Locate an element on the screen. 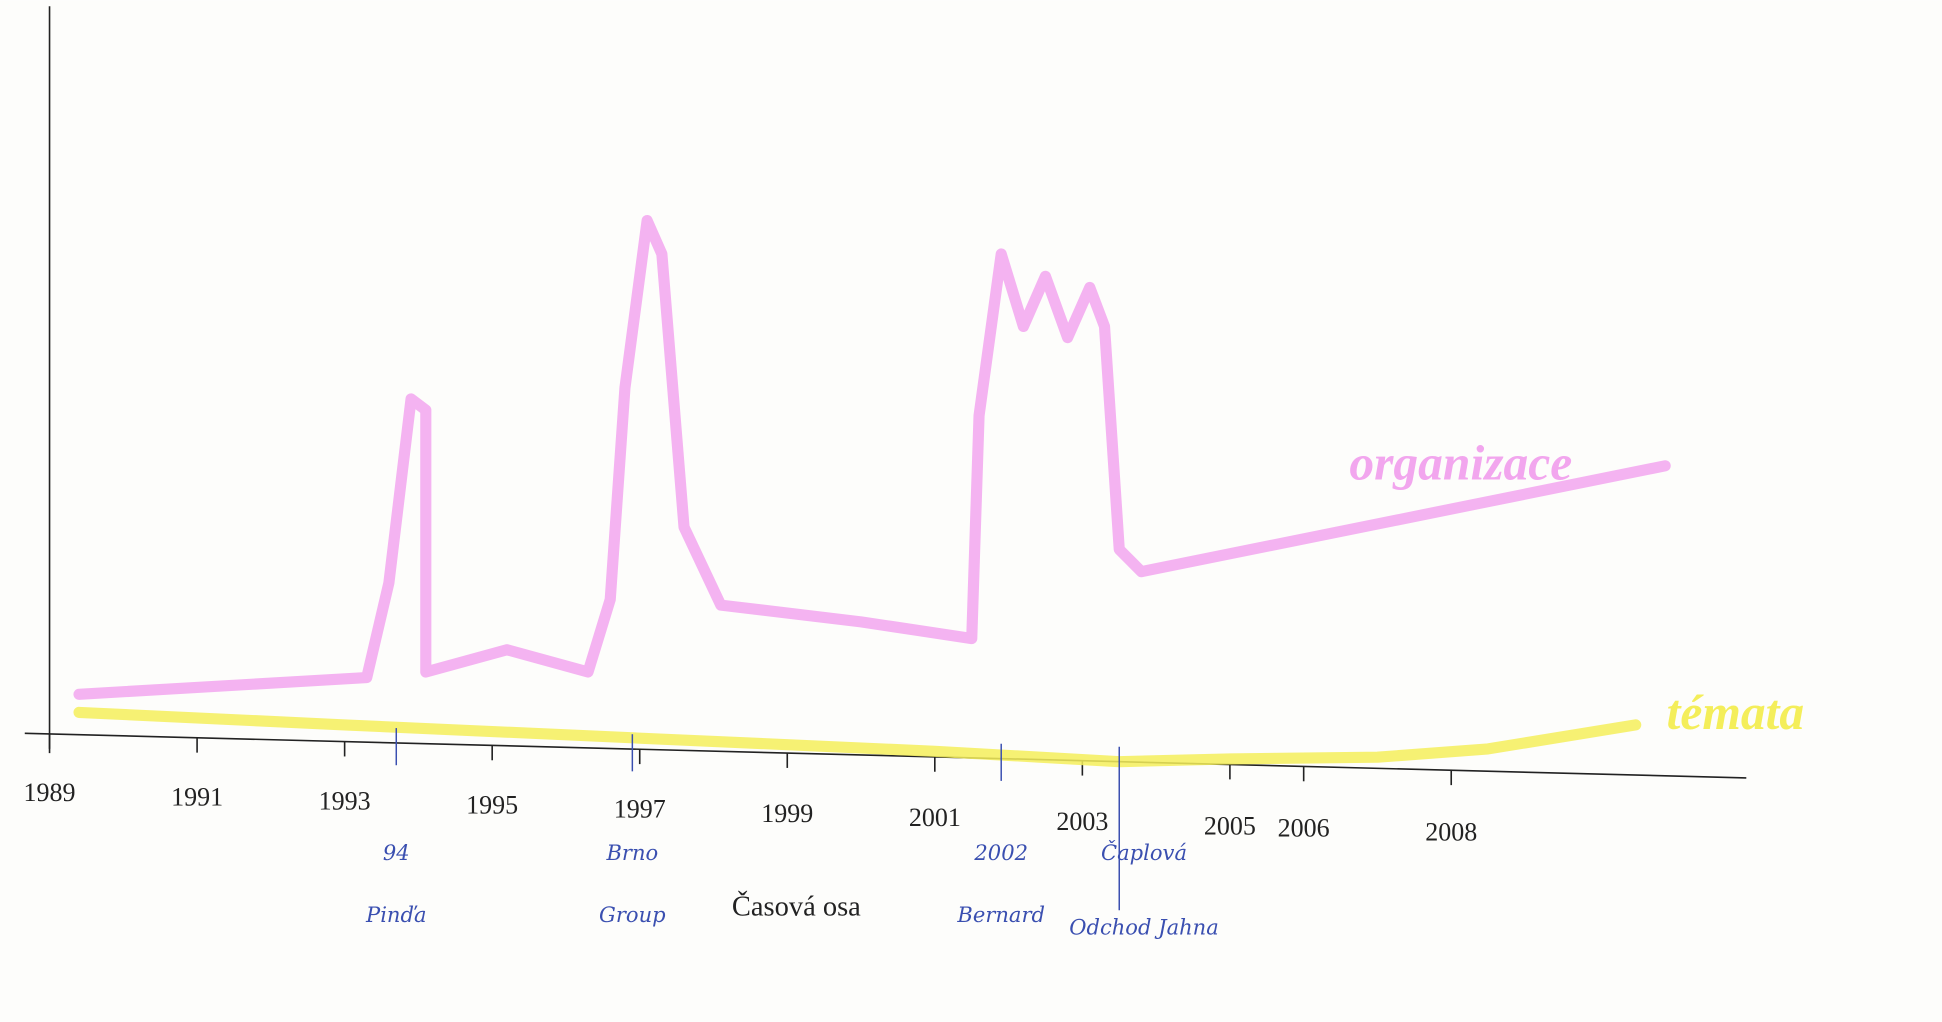 This screenshot has width=1942, height=1022. x-tick-label: 1997 is located at coordinates (640, 809).